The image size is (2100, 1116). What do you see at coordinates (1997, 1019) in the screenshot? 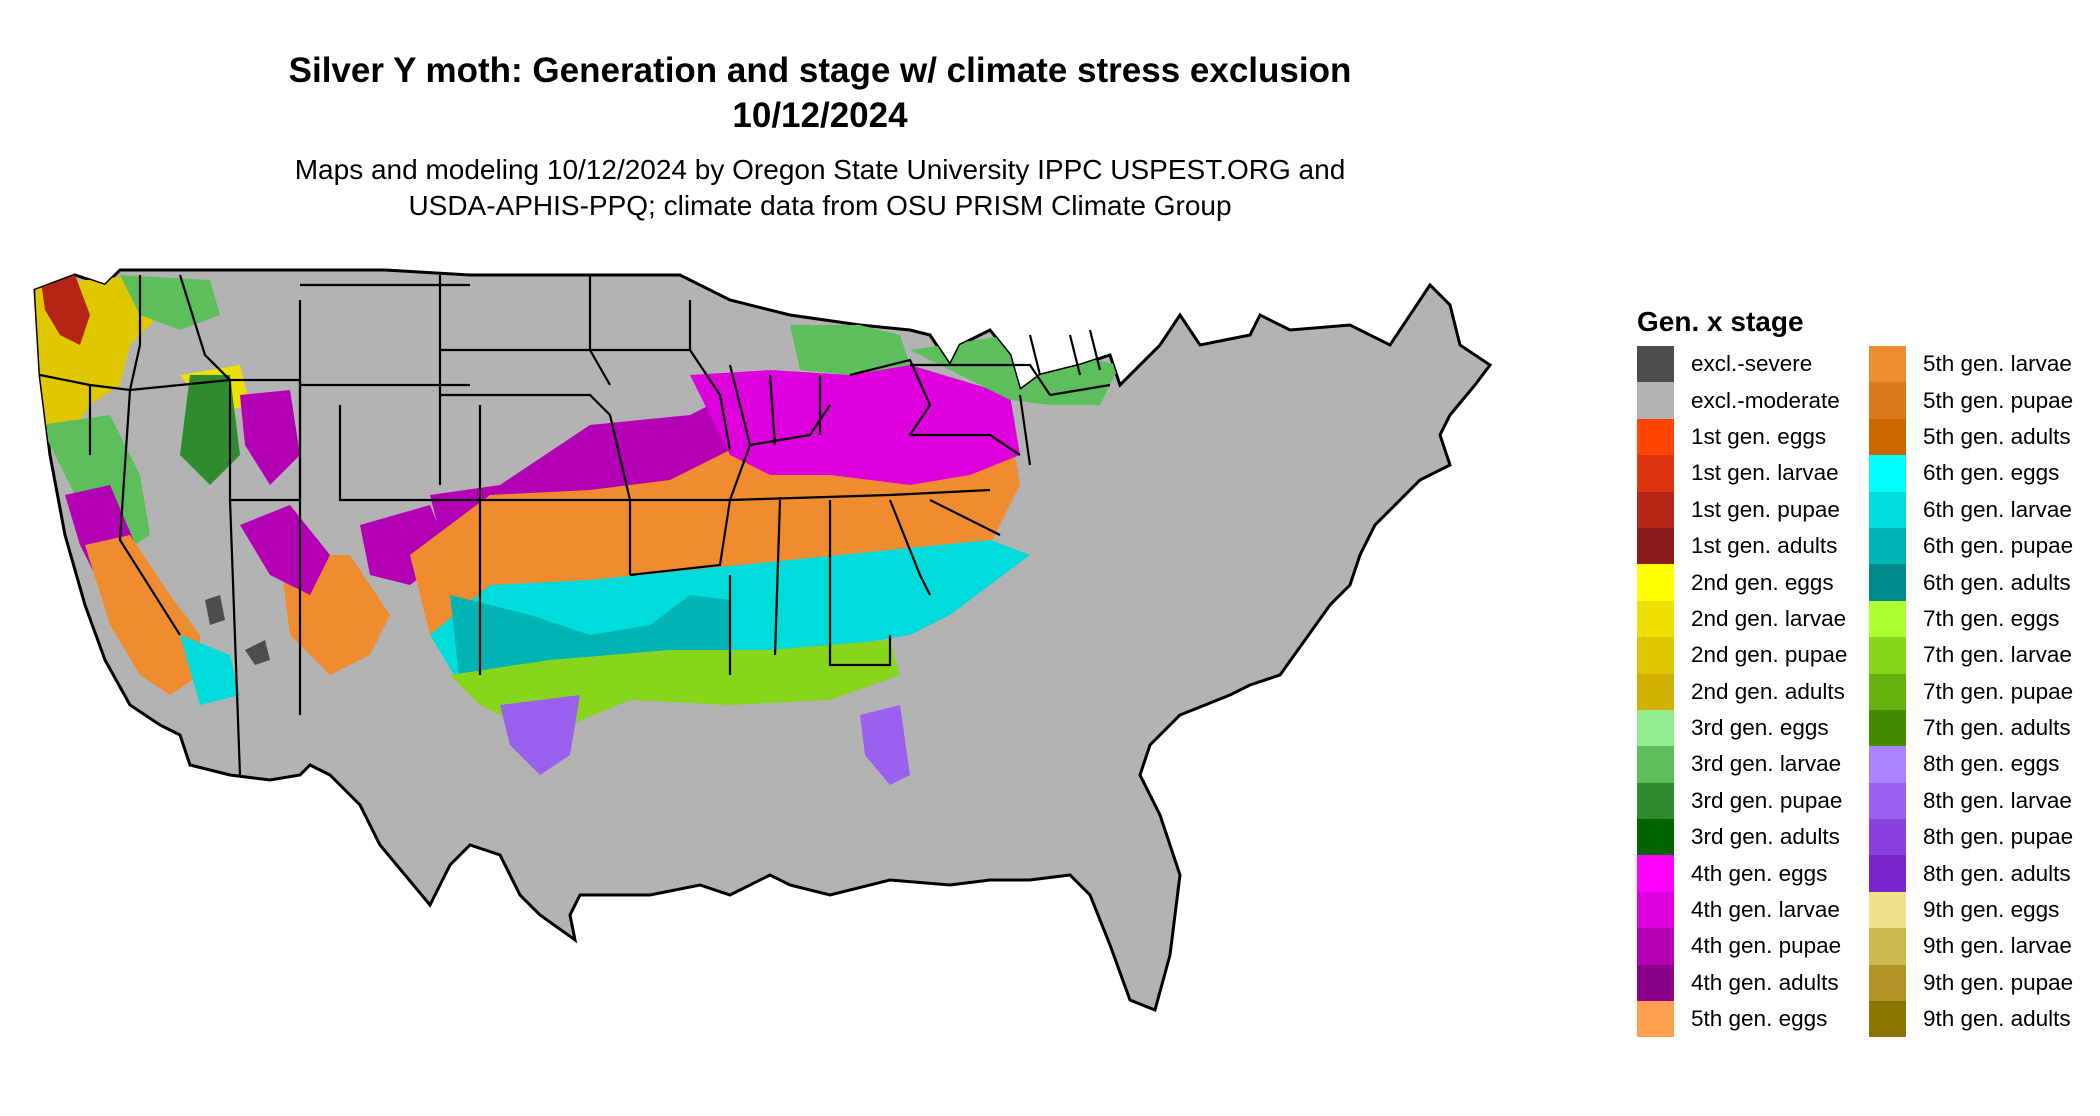
I see `legend-label: 9th gen. adults` at bounding box center [1997, 1019].